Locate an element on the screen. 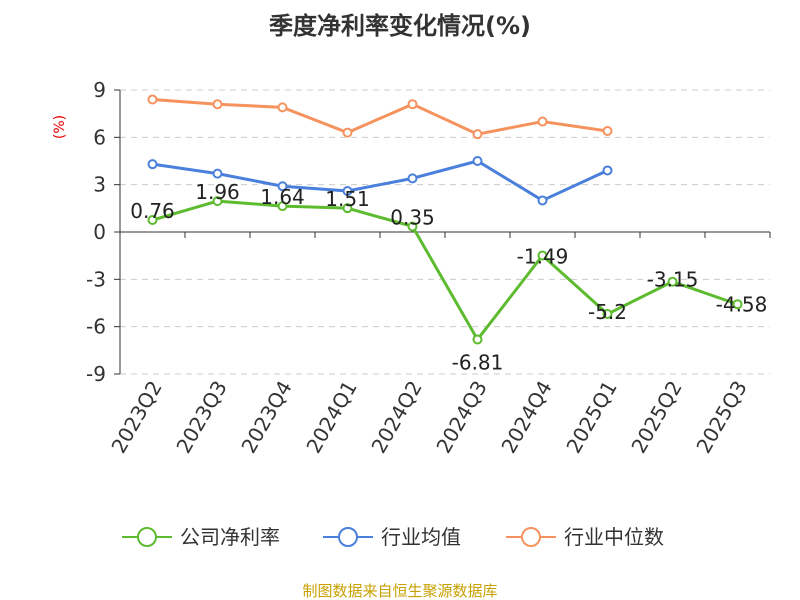  chart-title: 季度净利率变化情况(%) is located at coordinates (400, 26).